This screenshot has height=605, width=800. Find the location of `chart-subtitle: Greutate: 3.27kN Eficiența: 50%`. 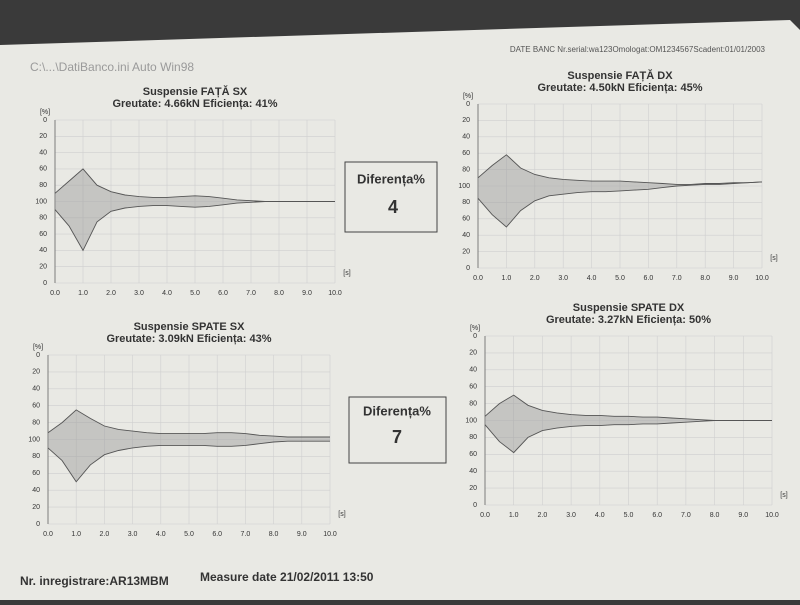

chart-subtitle: Greutate: 3.27kN Eficiența: 50% is located at coordinates (628, 320).